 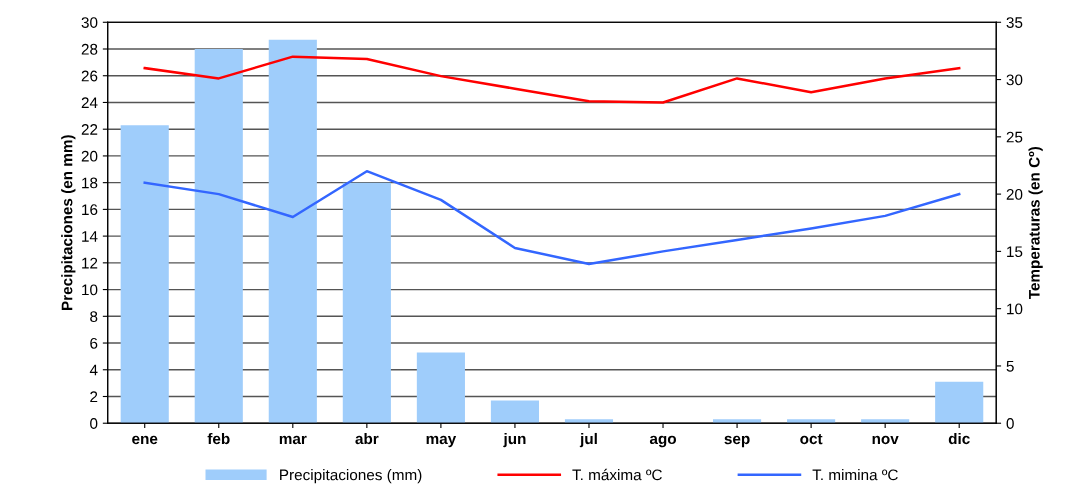 I want to click on x-tick-label: nov, so click(x=885, y=440).